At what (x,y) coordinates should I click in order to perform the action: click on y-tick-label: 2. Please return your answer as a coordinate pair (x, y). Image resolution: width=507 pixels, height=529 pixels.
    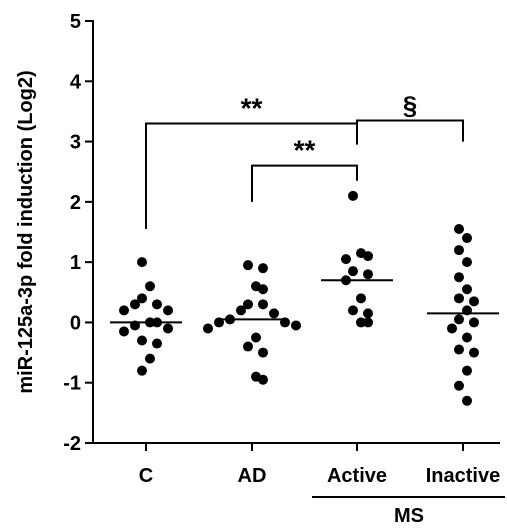
    Looking at the image, I should click on (75, 203).